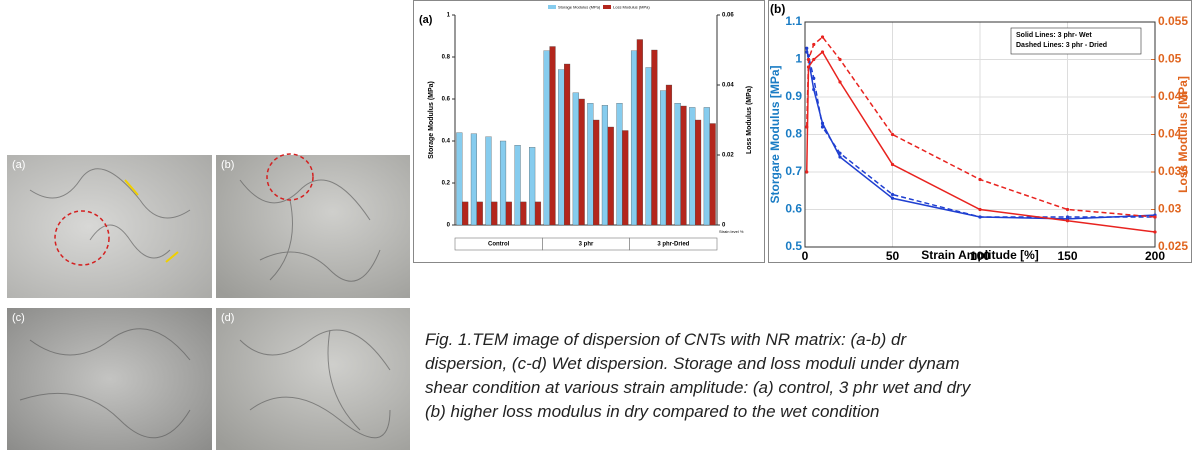 This screenshot has width=1193, height=450. I want to click on y-tick-label: 0.4, so click(446, 142).